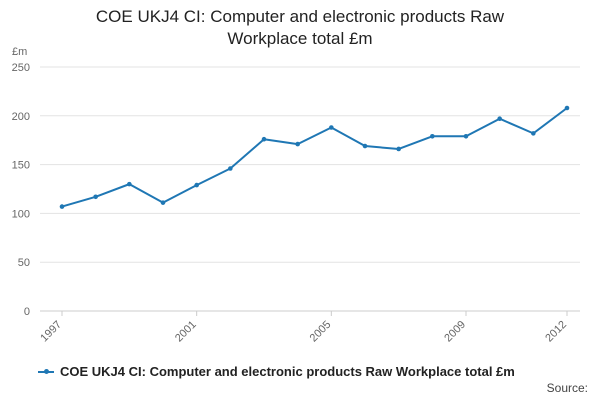 This screenshot has height=400, width=600. What do you see at coordinates (321, 332) in the screenshot?
I see `x-tick-label-2005: 2005` at bounding box center [321, 332].